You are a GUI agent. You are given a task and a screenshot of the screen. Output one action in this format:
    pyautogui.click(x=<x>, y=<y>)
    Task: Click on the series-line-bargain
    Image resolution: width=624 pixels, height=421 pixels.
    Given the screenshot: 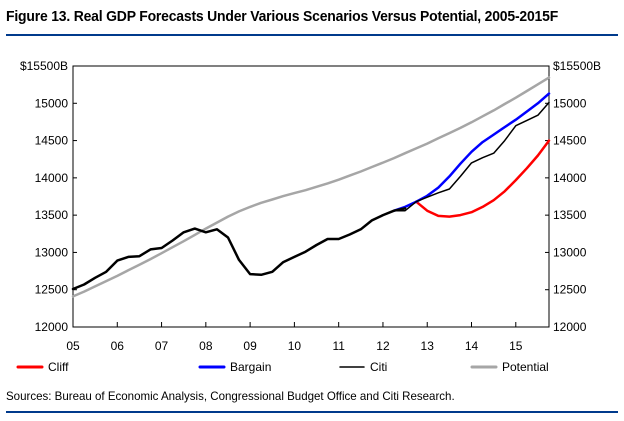 What is the action you would take?
    pyautogui.click(x=471, y=152)
    